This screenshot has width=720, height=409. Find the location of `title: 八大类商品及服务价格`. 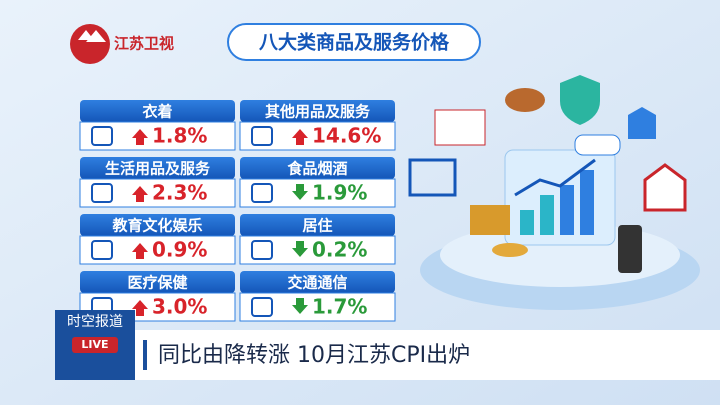

title: 八大类商品及服务价格 is located at coordinates (354, 42).